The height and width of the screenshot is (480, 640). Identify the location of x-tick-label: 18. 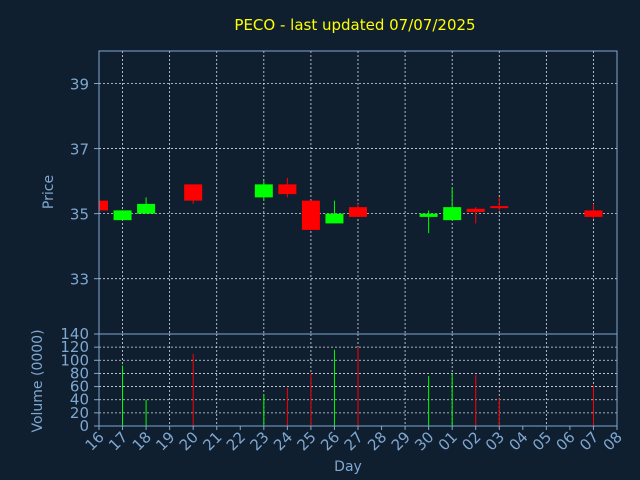
(142, 441).